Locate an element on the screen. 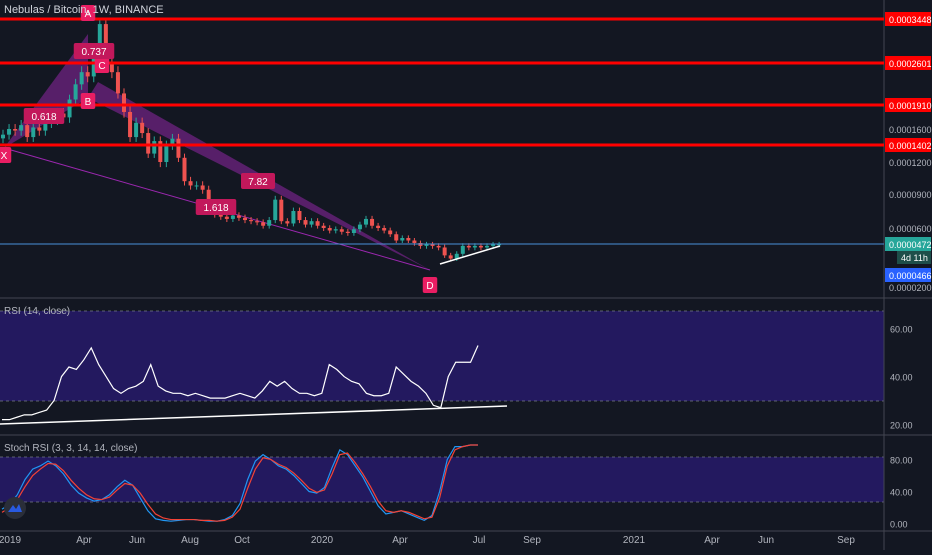 The height and width of the screenshot is (555, 932). rsi-line is located at coordinates (240, 383).